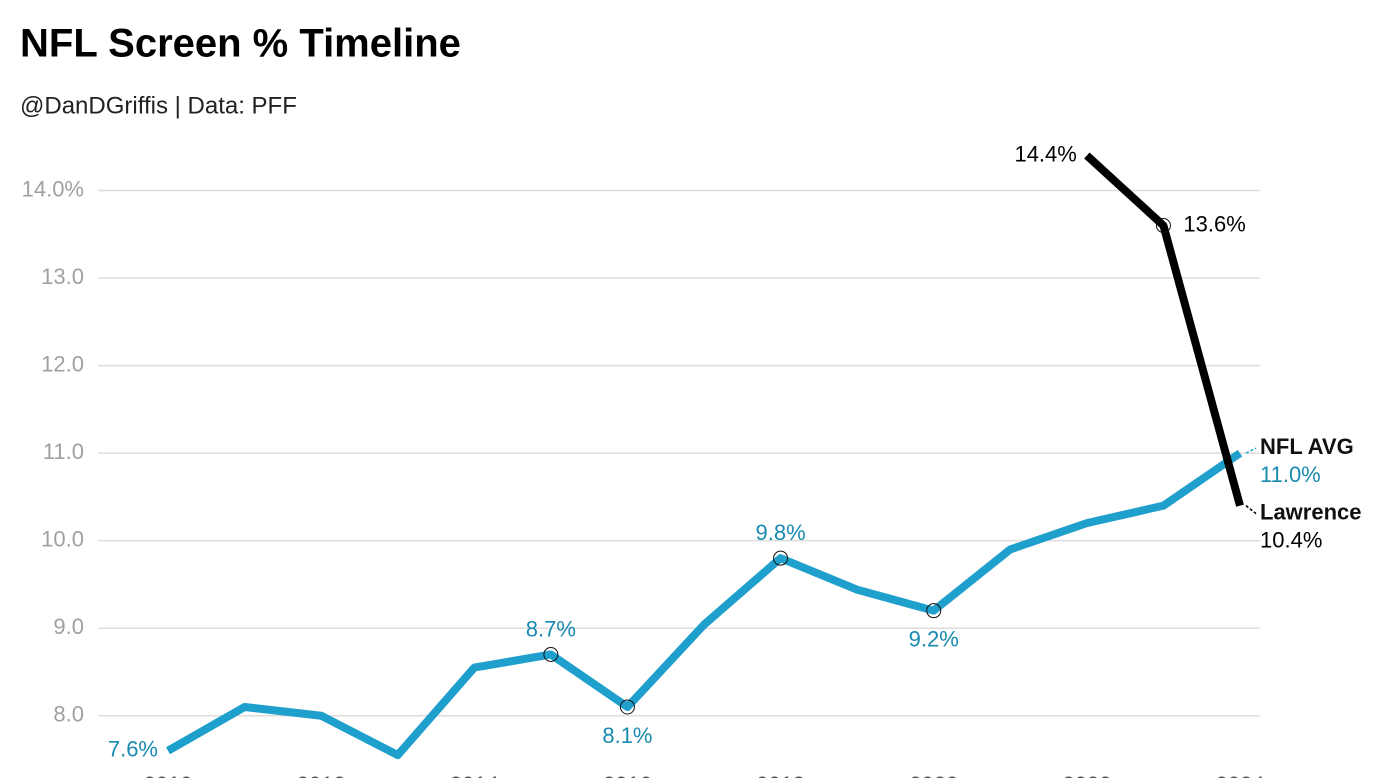  I want to click on y-tick-label: 11.0, so click(63, 451).